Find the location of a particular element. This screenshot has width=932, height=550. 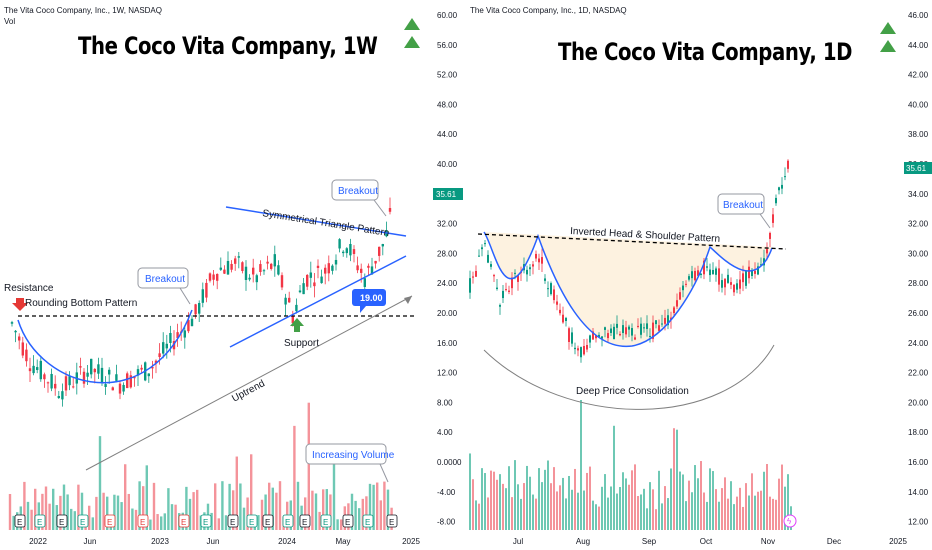

y-tick-label: 14.00 is located at coordinates (918, 492).